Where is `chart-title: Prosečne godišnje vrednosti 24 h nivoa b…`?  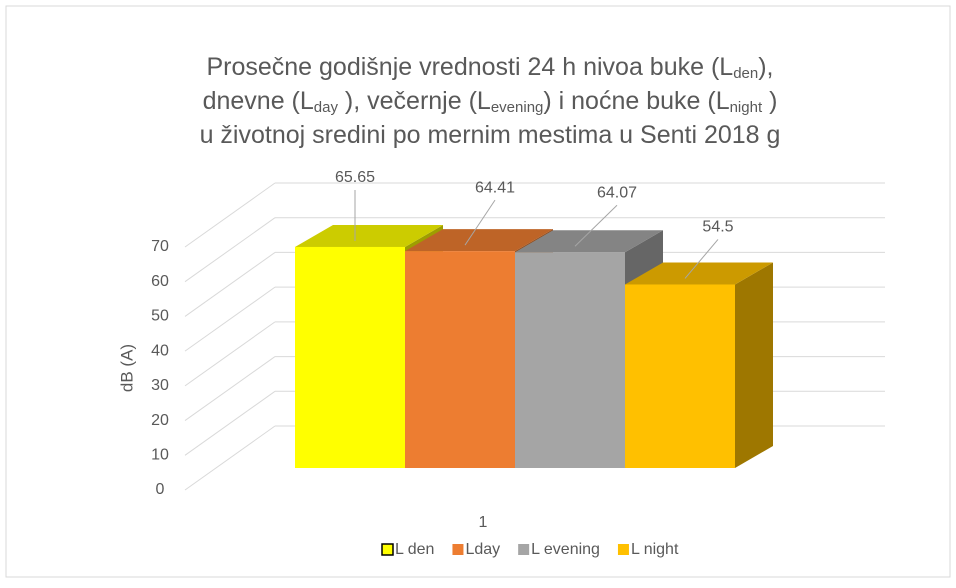 chart-title: Prosečne godišnje vrednosti 24 h nivoa b… is located at coordinates (489, 67).